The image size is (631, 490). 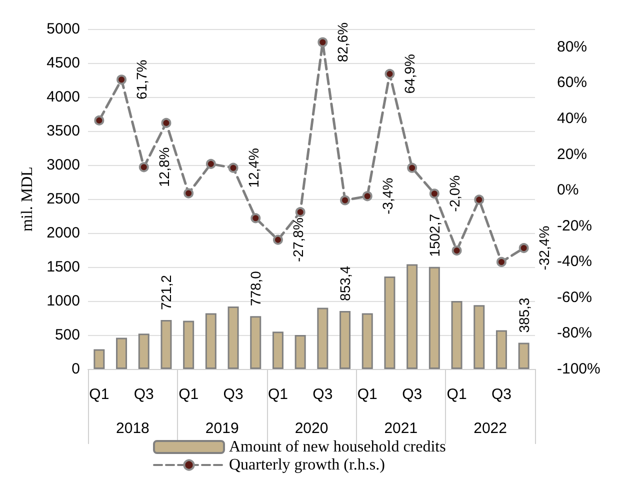 I want to click on y2-tick-label: 40%, so click(x=572, y=118).